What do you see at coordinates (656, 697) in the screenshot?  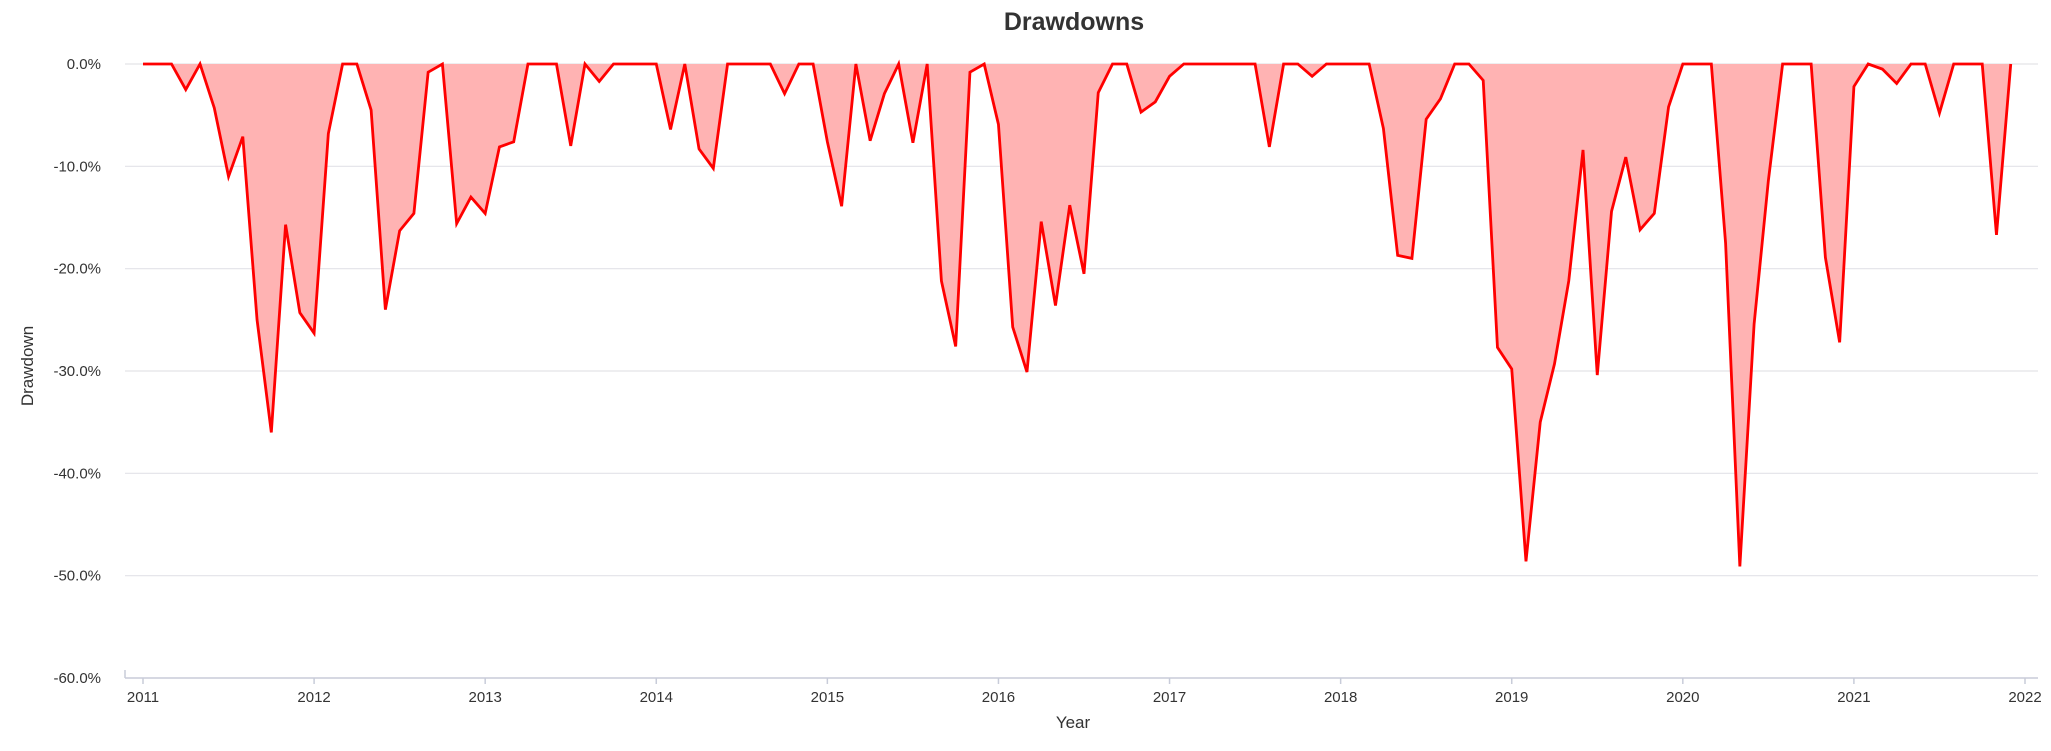 I see `x-tick-label: 2014` at bounding box center [656, 697].